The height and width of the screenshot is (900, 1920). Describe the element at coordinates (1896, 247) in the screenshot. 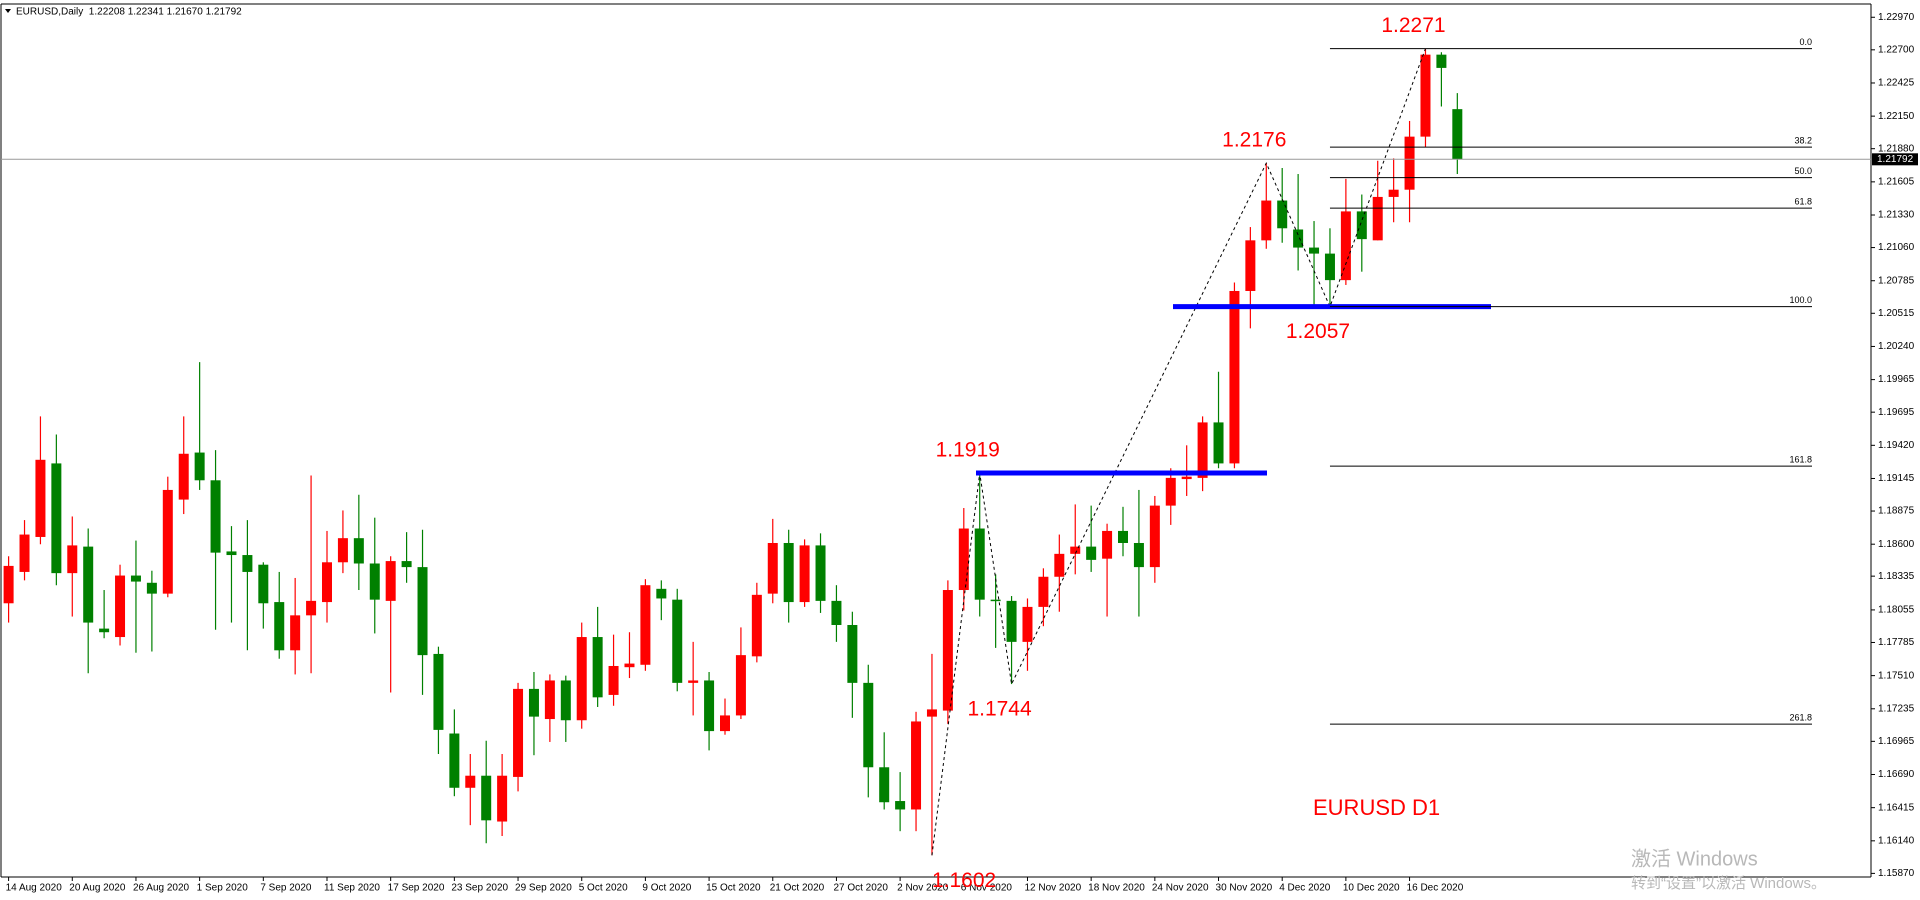

I see `y-tick-label: 1.21060` at that location.